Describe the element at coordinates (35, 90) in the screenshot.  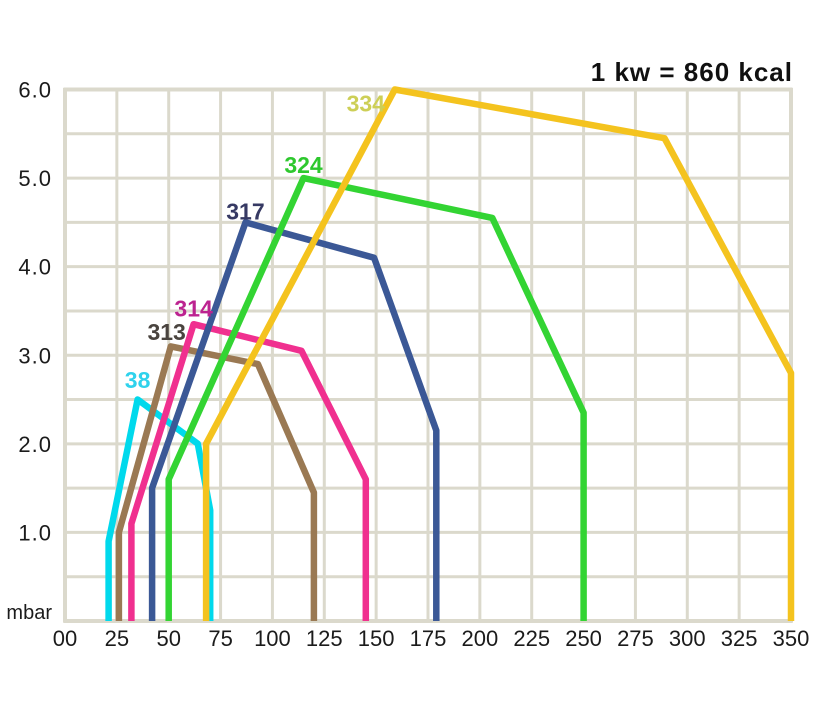
I see `y-axis-tick-label-6.0: 6.0` at that location.